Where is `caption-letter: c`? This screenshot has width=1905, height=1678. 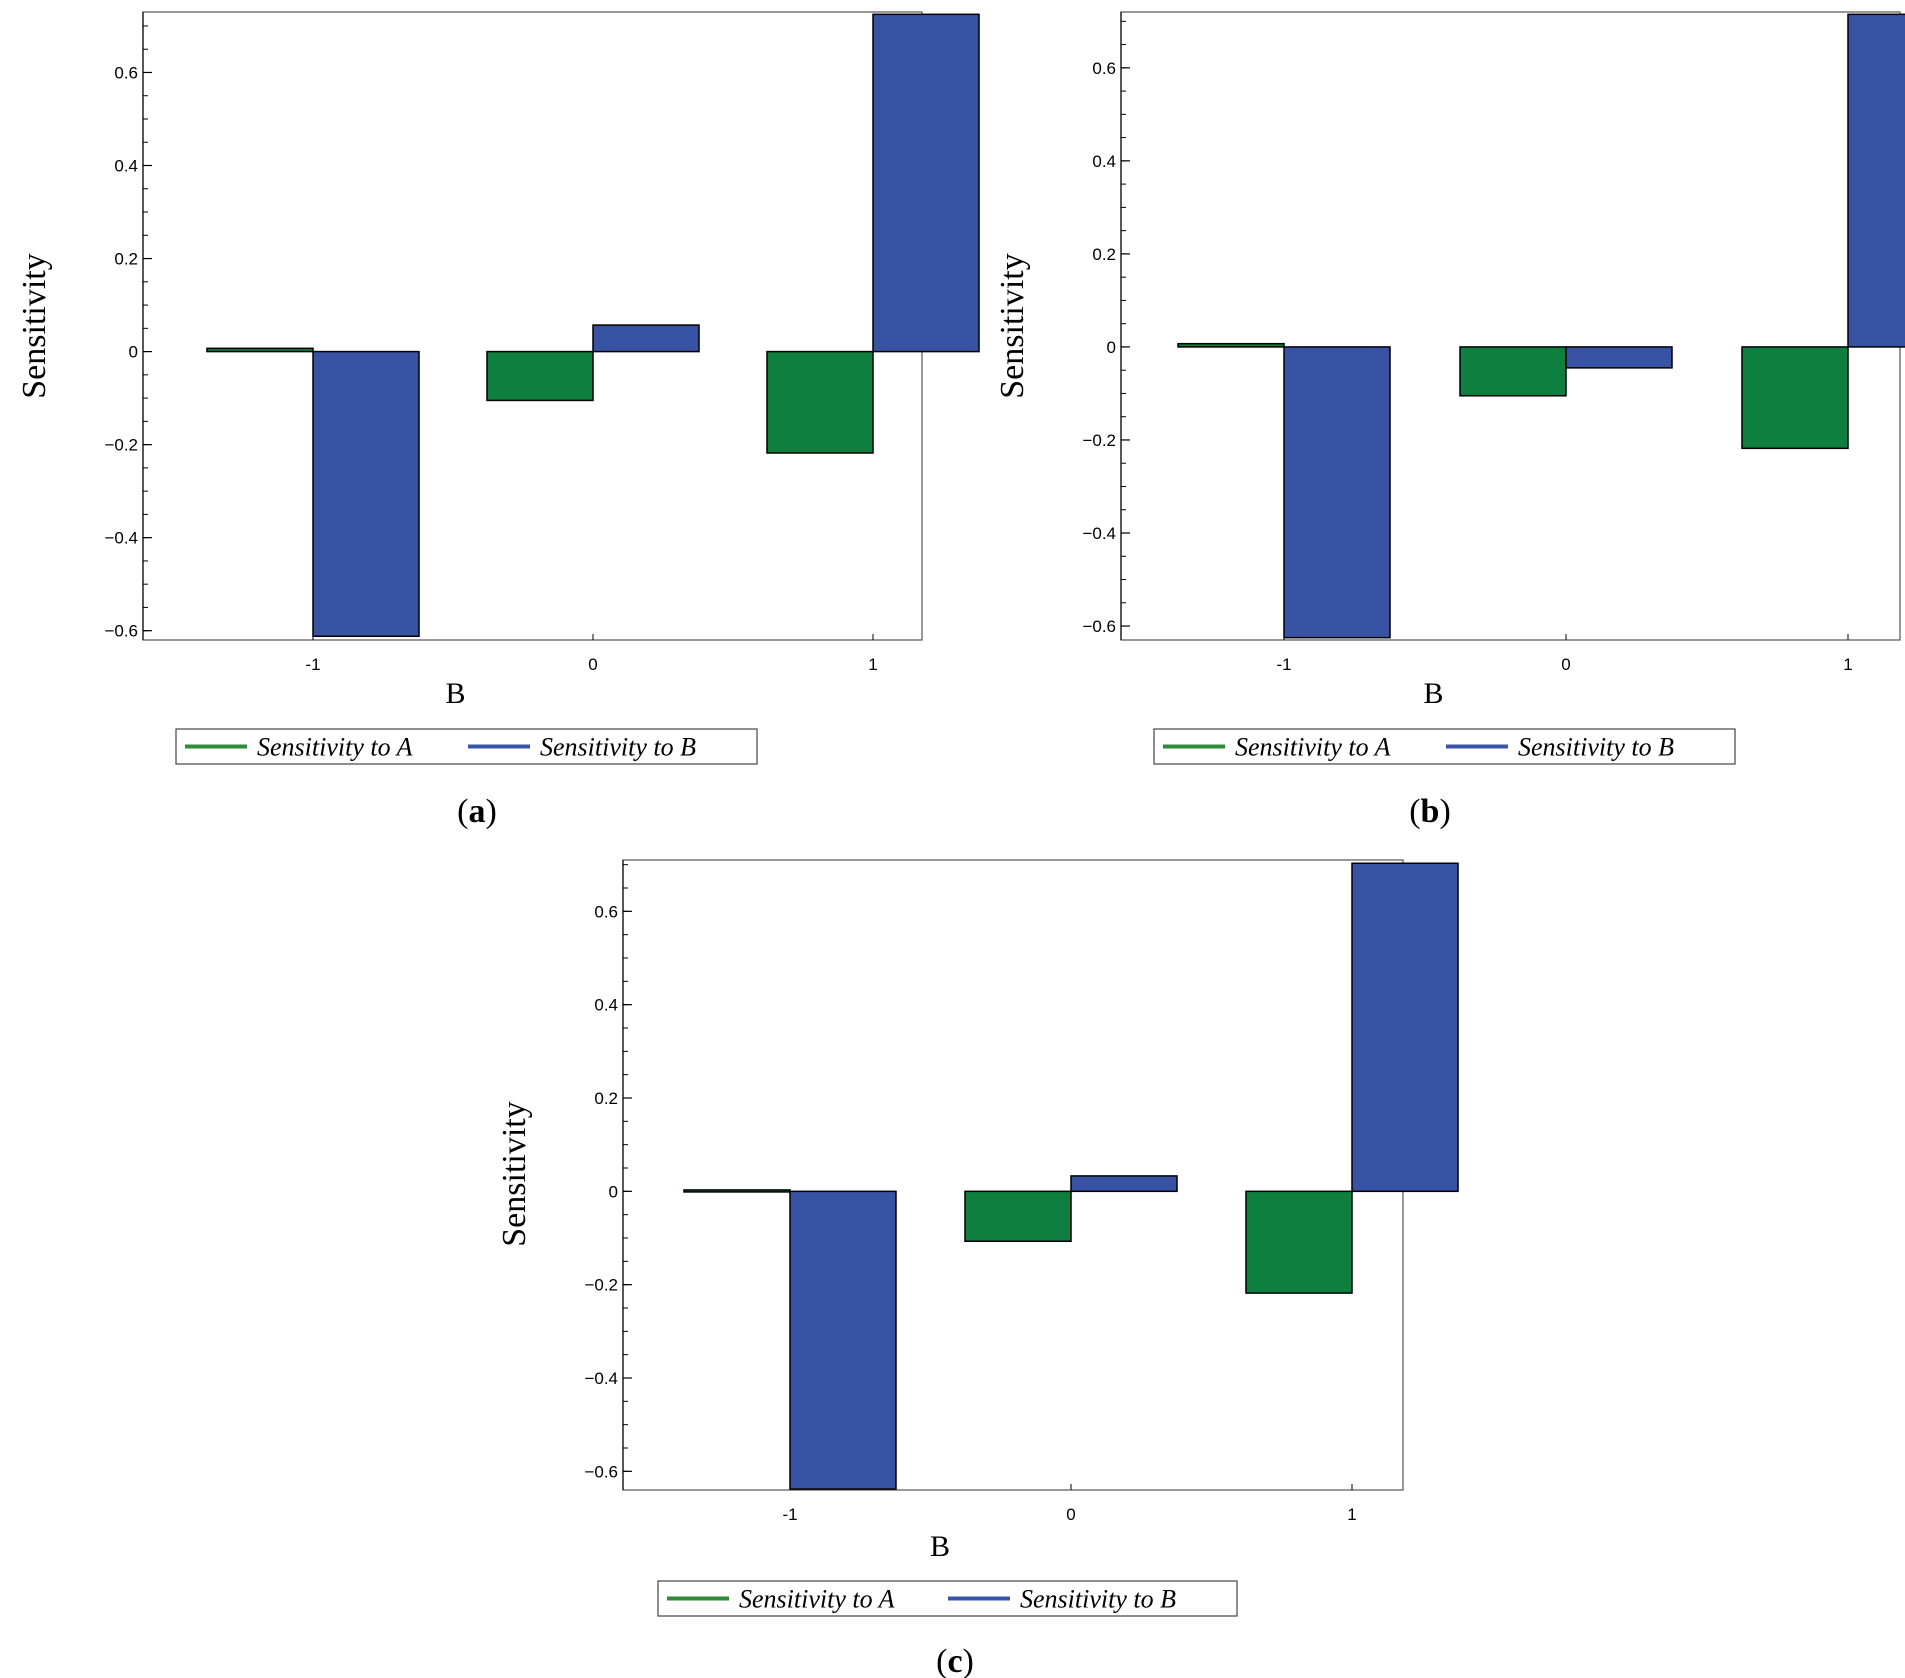 caption-letter: c is located at coordinates (954, 1660).